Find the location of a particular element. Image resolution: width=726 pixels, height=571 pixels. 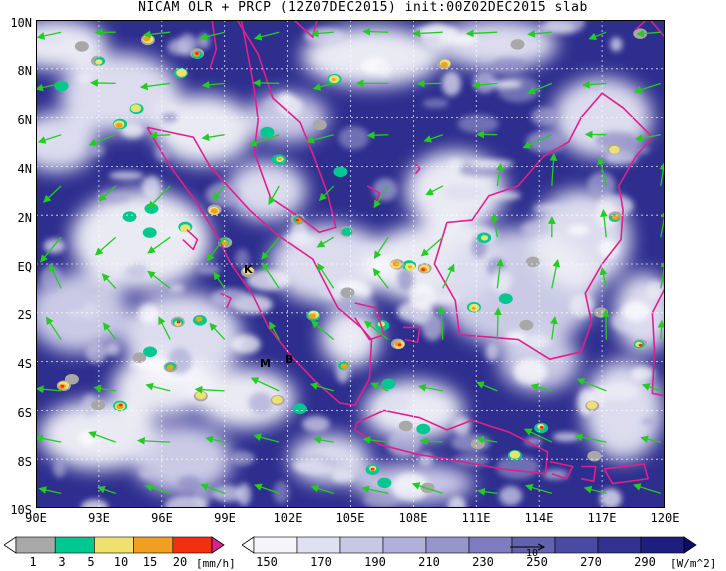

place-label-k: K is located at coordinates (248, 269).